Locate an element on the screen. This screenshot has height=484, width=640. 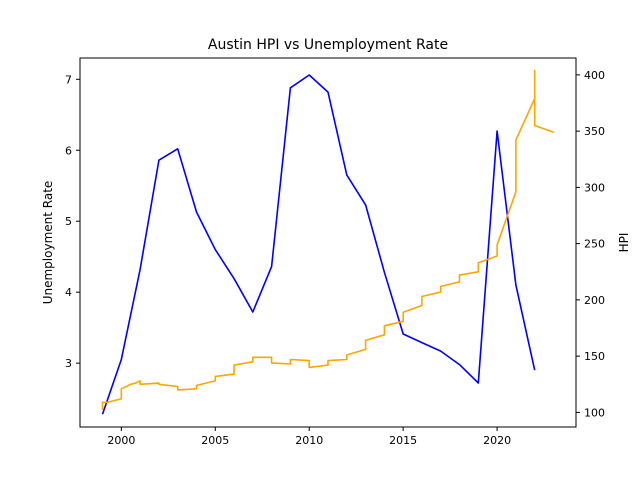
x-tick-label: 2020 is located at coordinates (497, 440).